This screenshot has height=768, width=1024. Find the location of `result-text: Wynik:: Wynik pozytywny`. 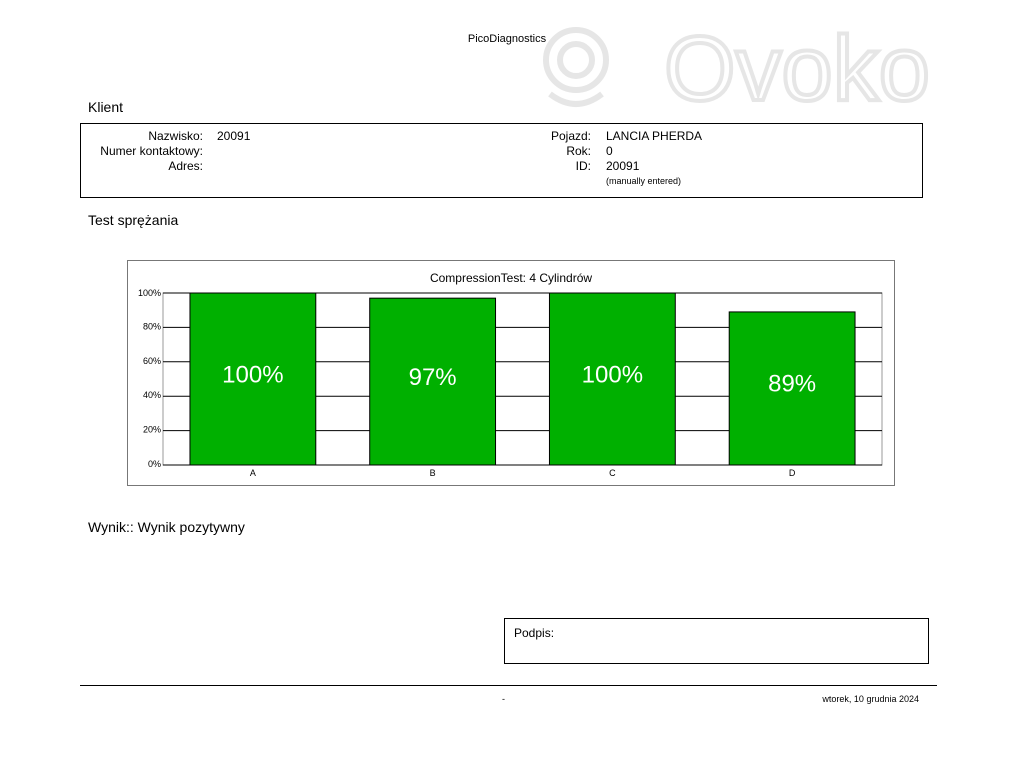

result-text: Wynik:: Wynik pozytywny is located at coordinates (166, 527).